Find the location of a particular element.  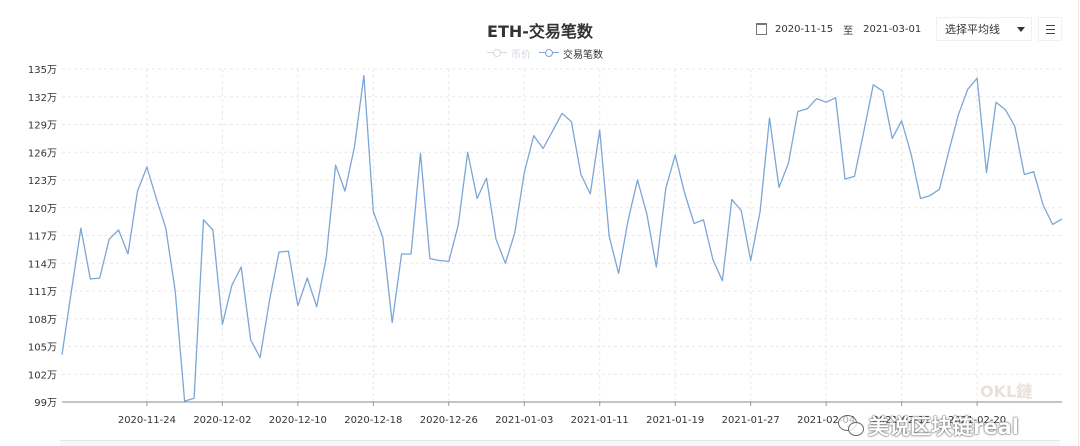

y-tick-label: 108万 is located at coordinates (42, 320).